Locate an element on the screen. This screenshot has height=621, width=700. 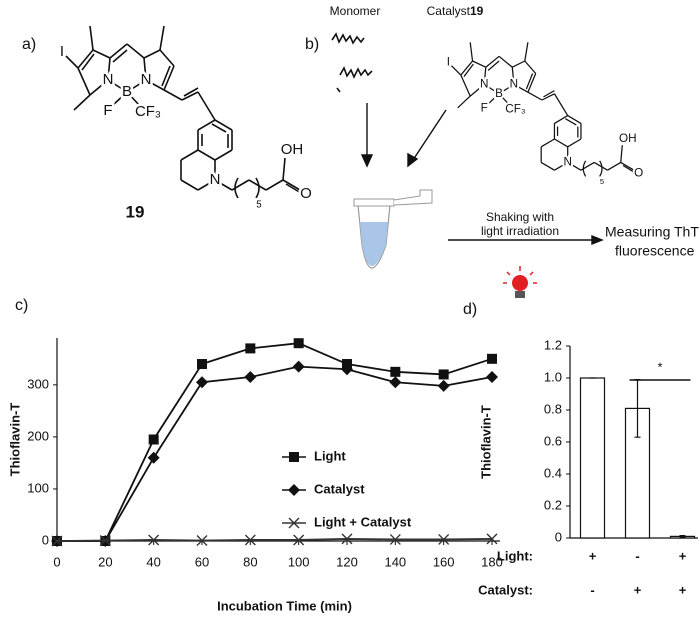
y-tick-label: 0 is located at coordinates (45, 539).